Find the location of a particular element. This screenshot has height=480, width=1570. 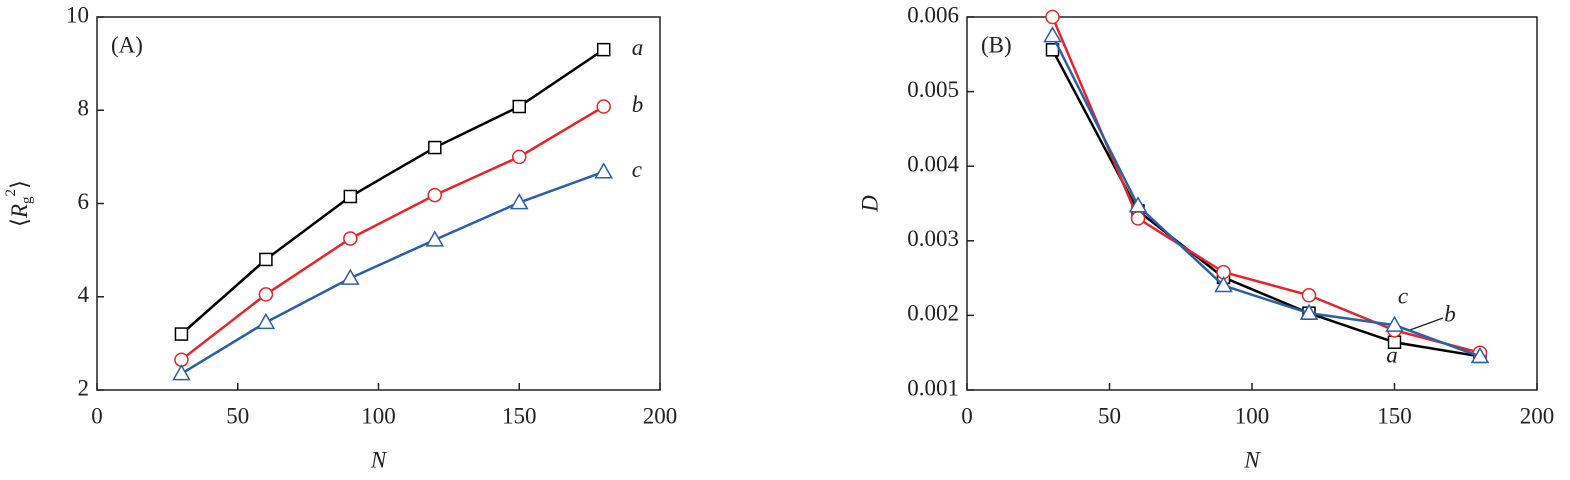

y-tick-label: 0.003 is located at coordinates (933, 238).